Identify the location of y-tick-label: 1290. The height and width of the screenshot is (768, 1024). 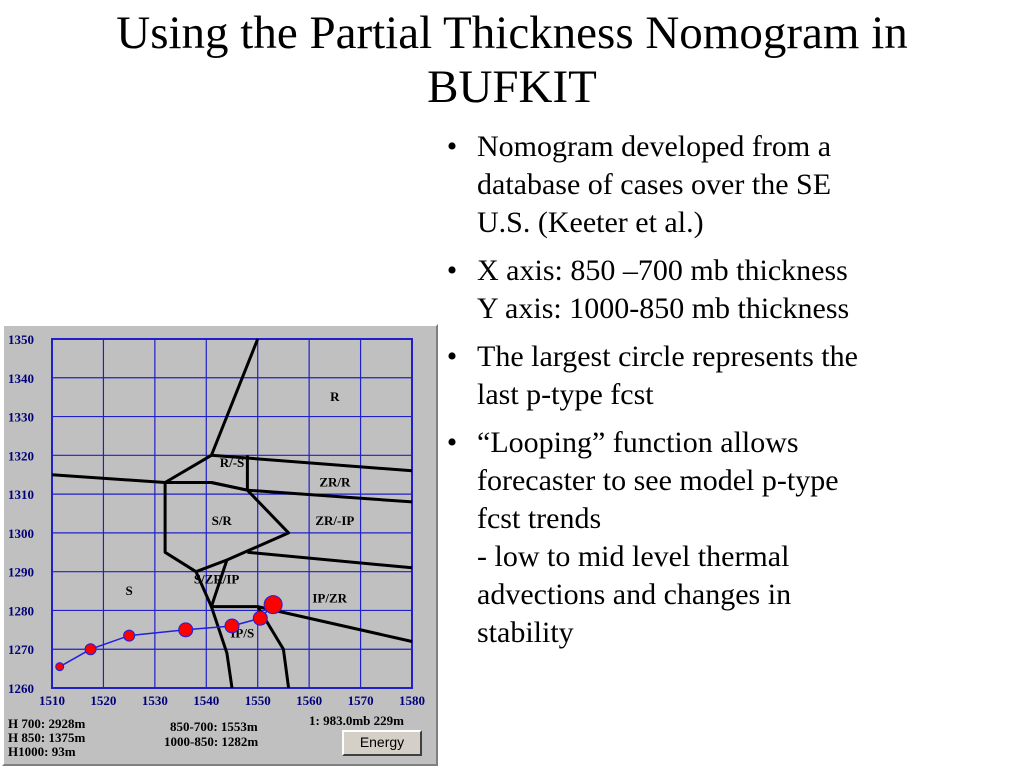
(21, 572).